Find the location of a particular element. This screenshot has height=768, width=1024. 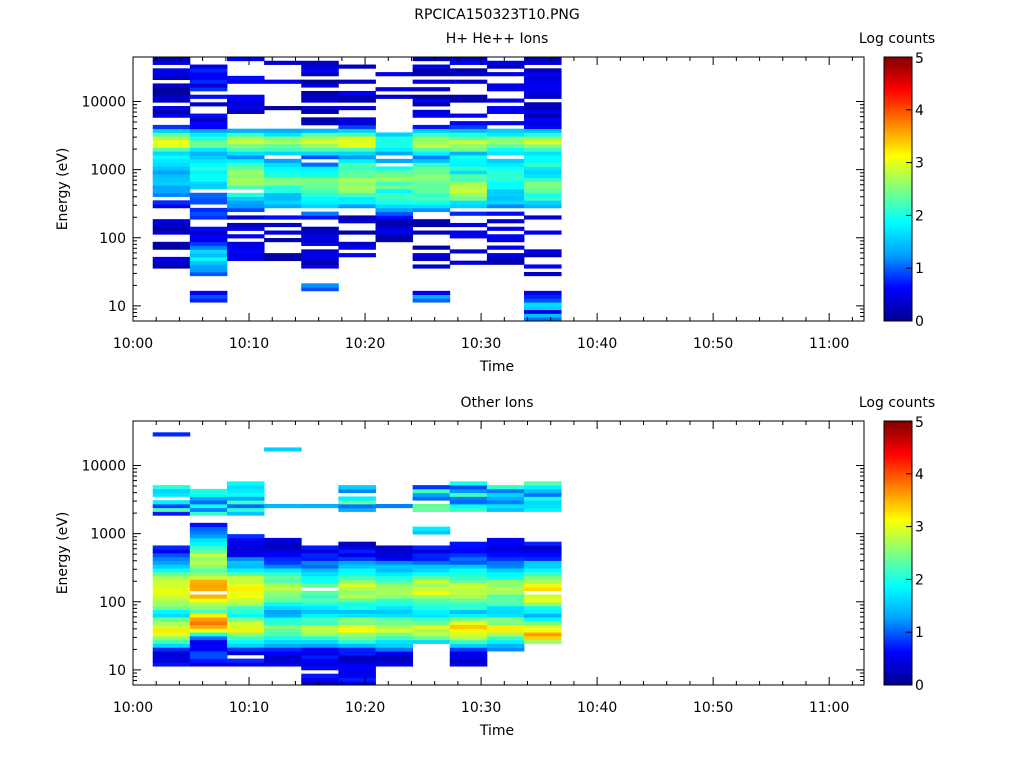

colorbar-tick-label: 2 is located at coordinates (919, 216).